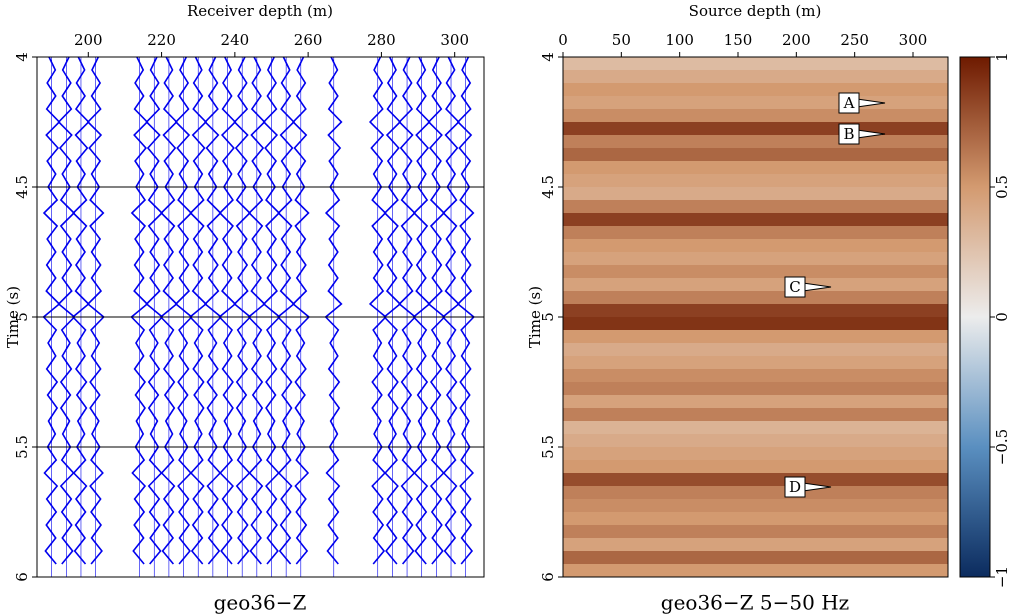 This screenshot has height=616, width=1009. I want to click on annotation: D, so click(795, 487).